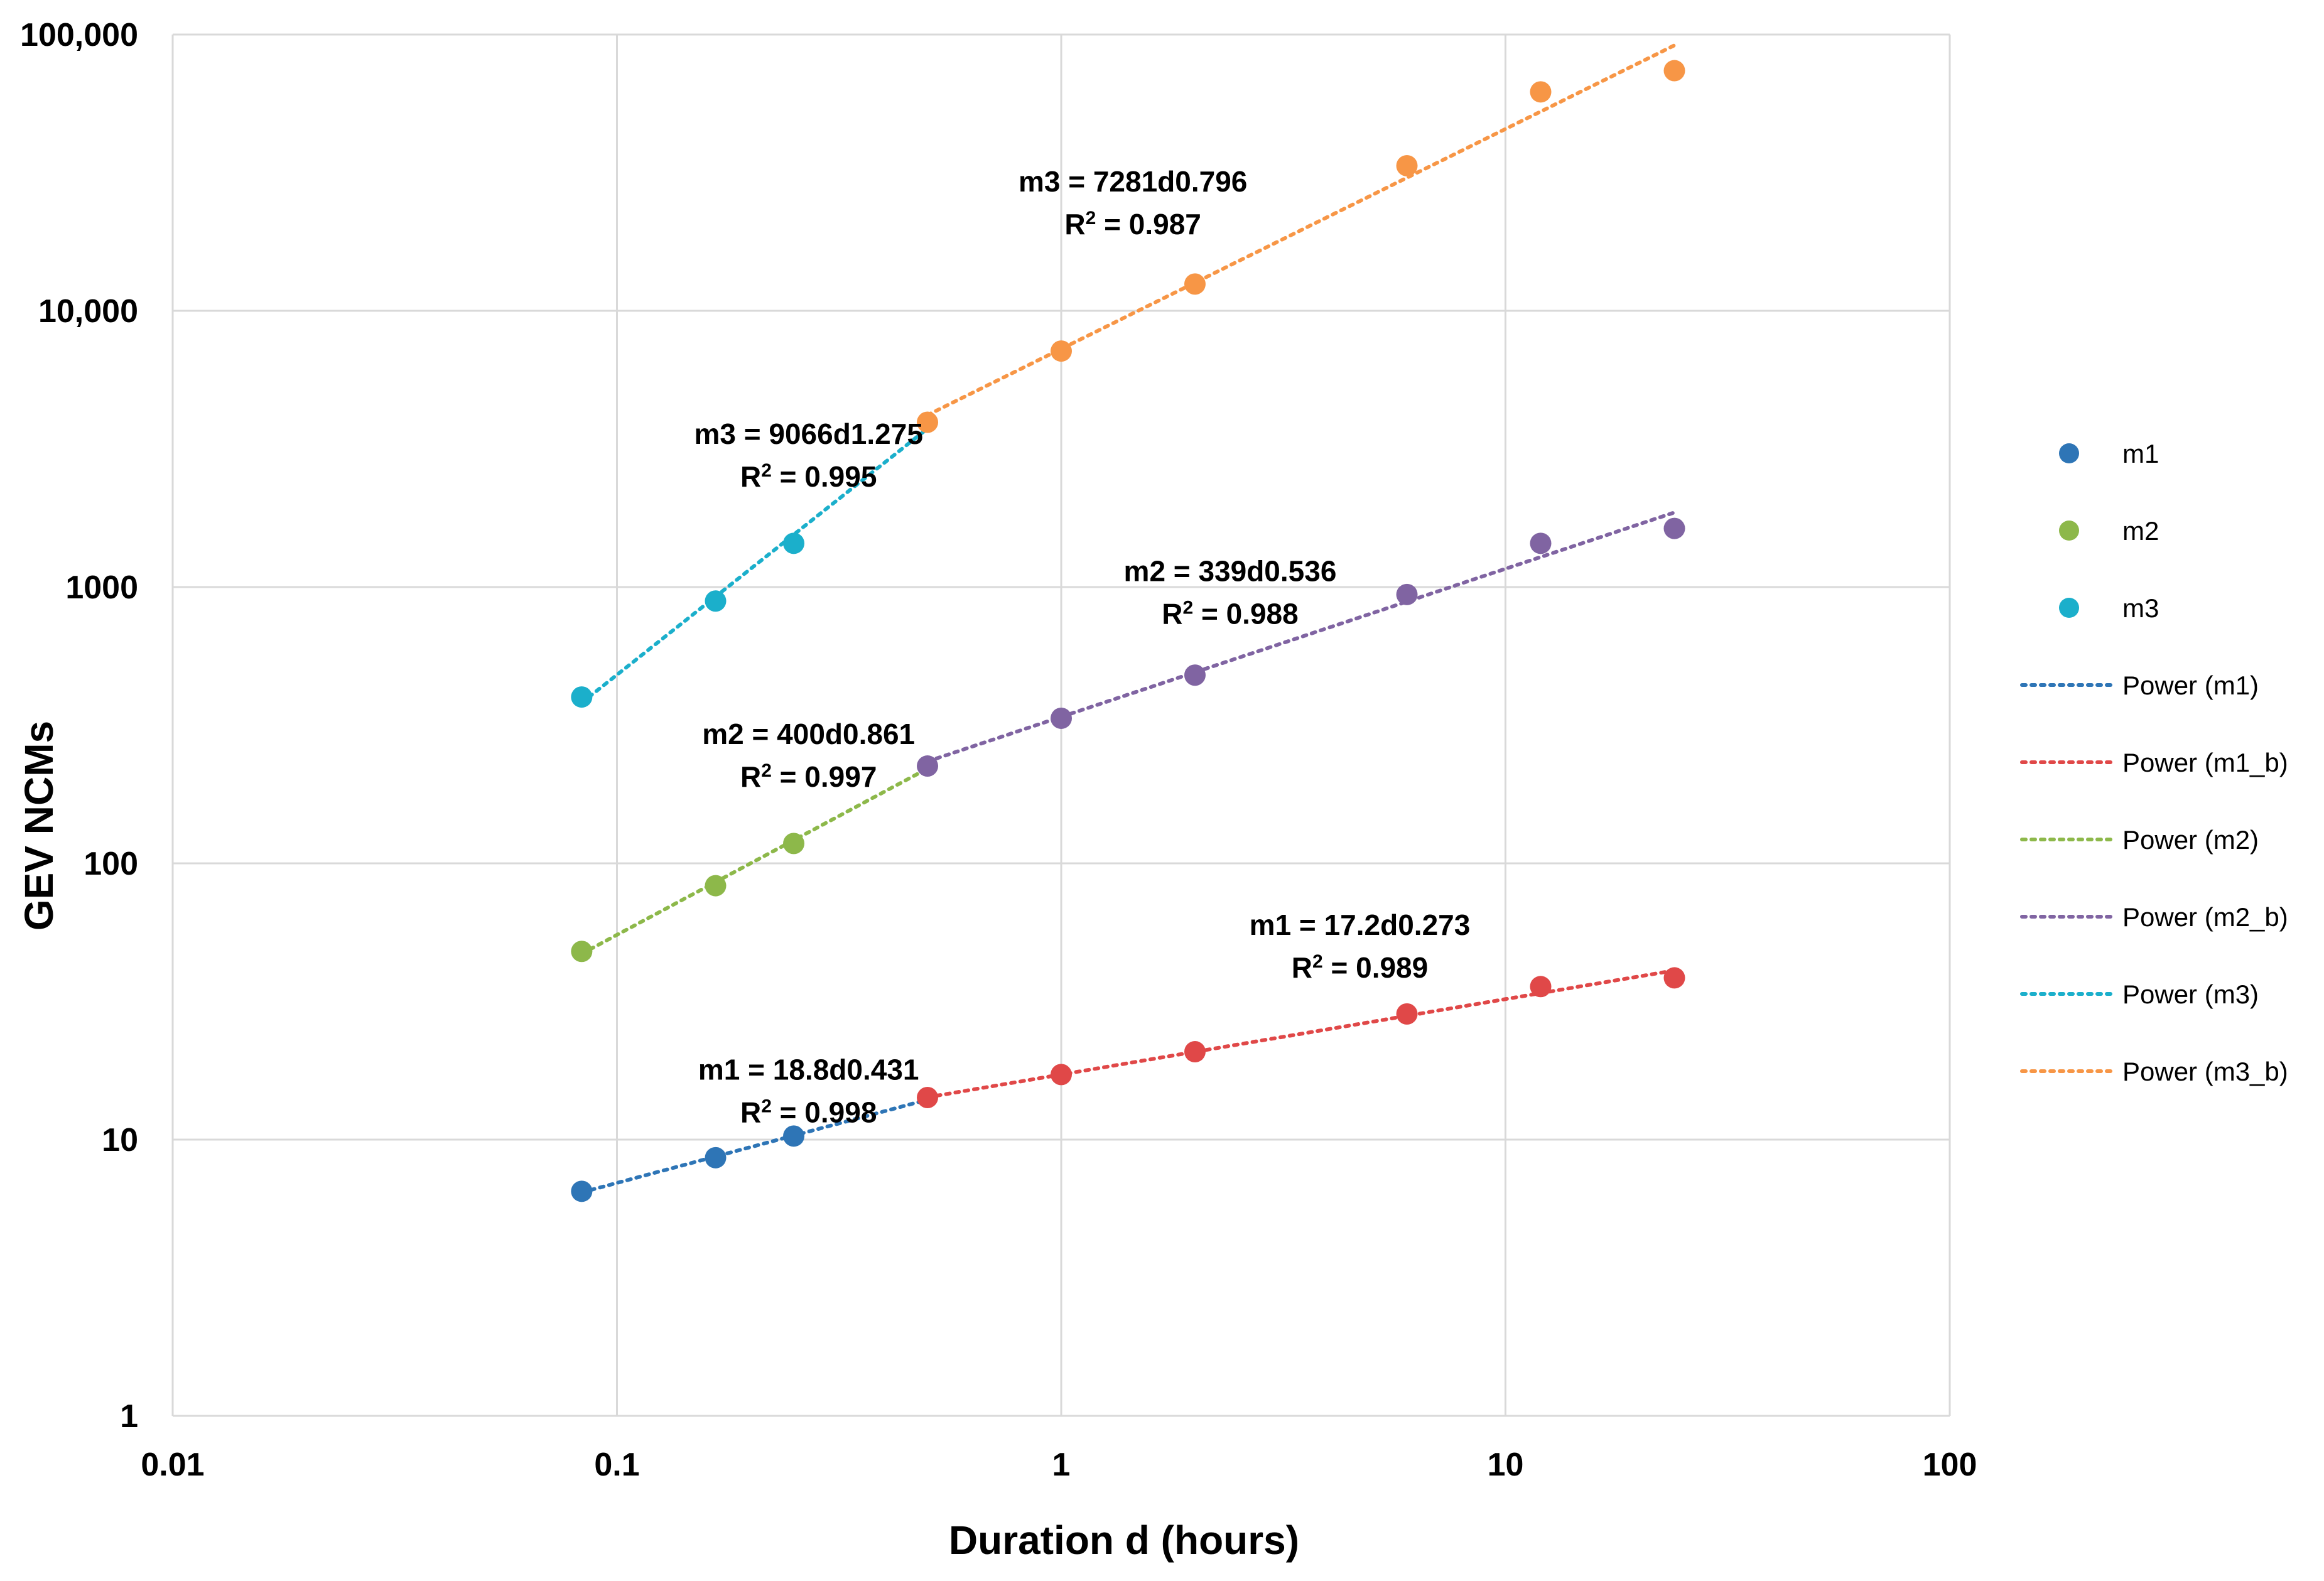  What do you see at coordinates (79, 726) in the screenshot?
I see `y-tick-labels: 1 10 100 1000 10,000 100,000` at bounding box center [79, 726].